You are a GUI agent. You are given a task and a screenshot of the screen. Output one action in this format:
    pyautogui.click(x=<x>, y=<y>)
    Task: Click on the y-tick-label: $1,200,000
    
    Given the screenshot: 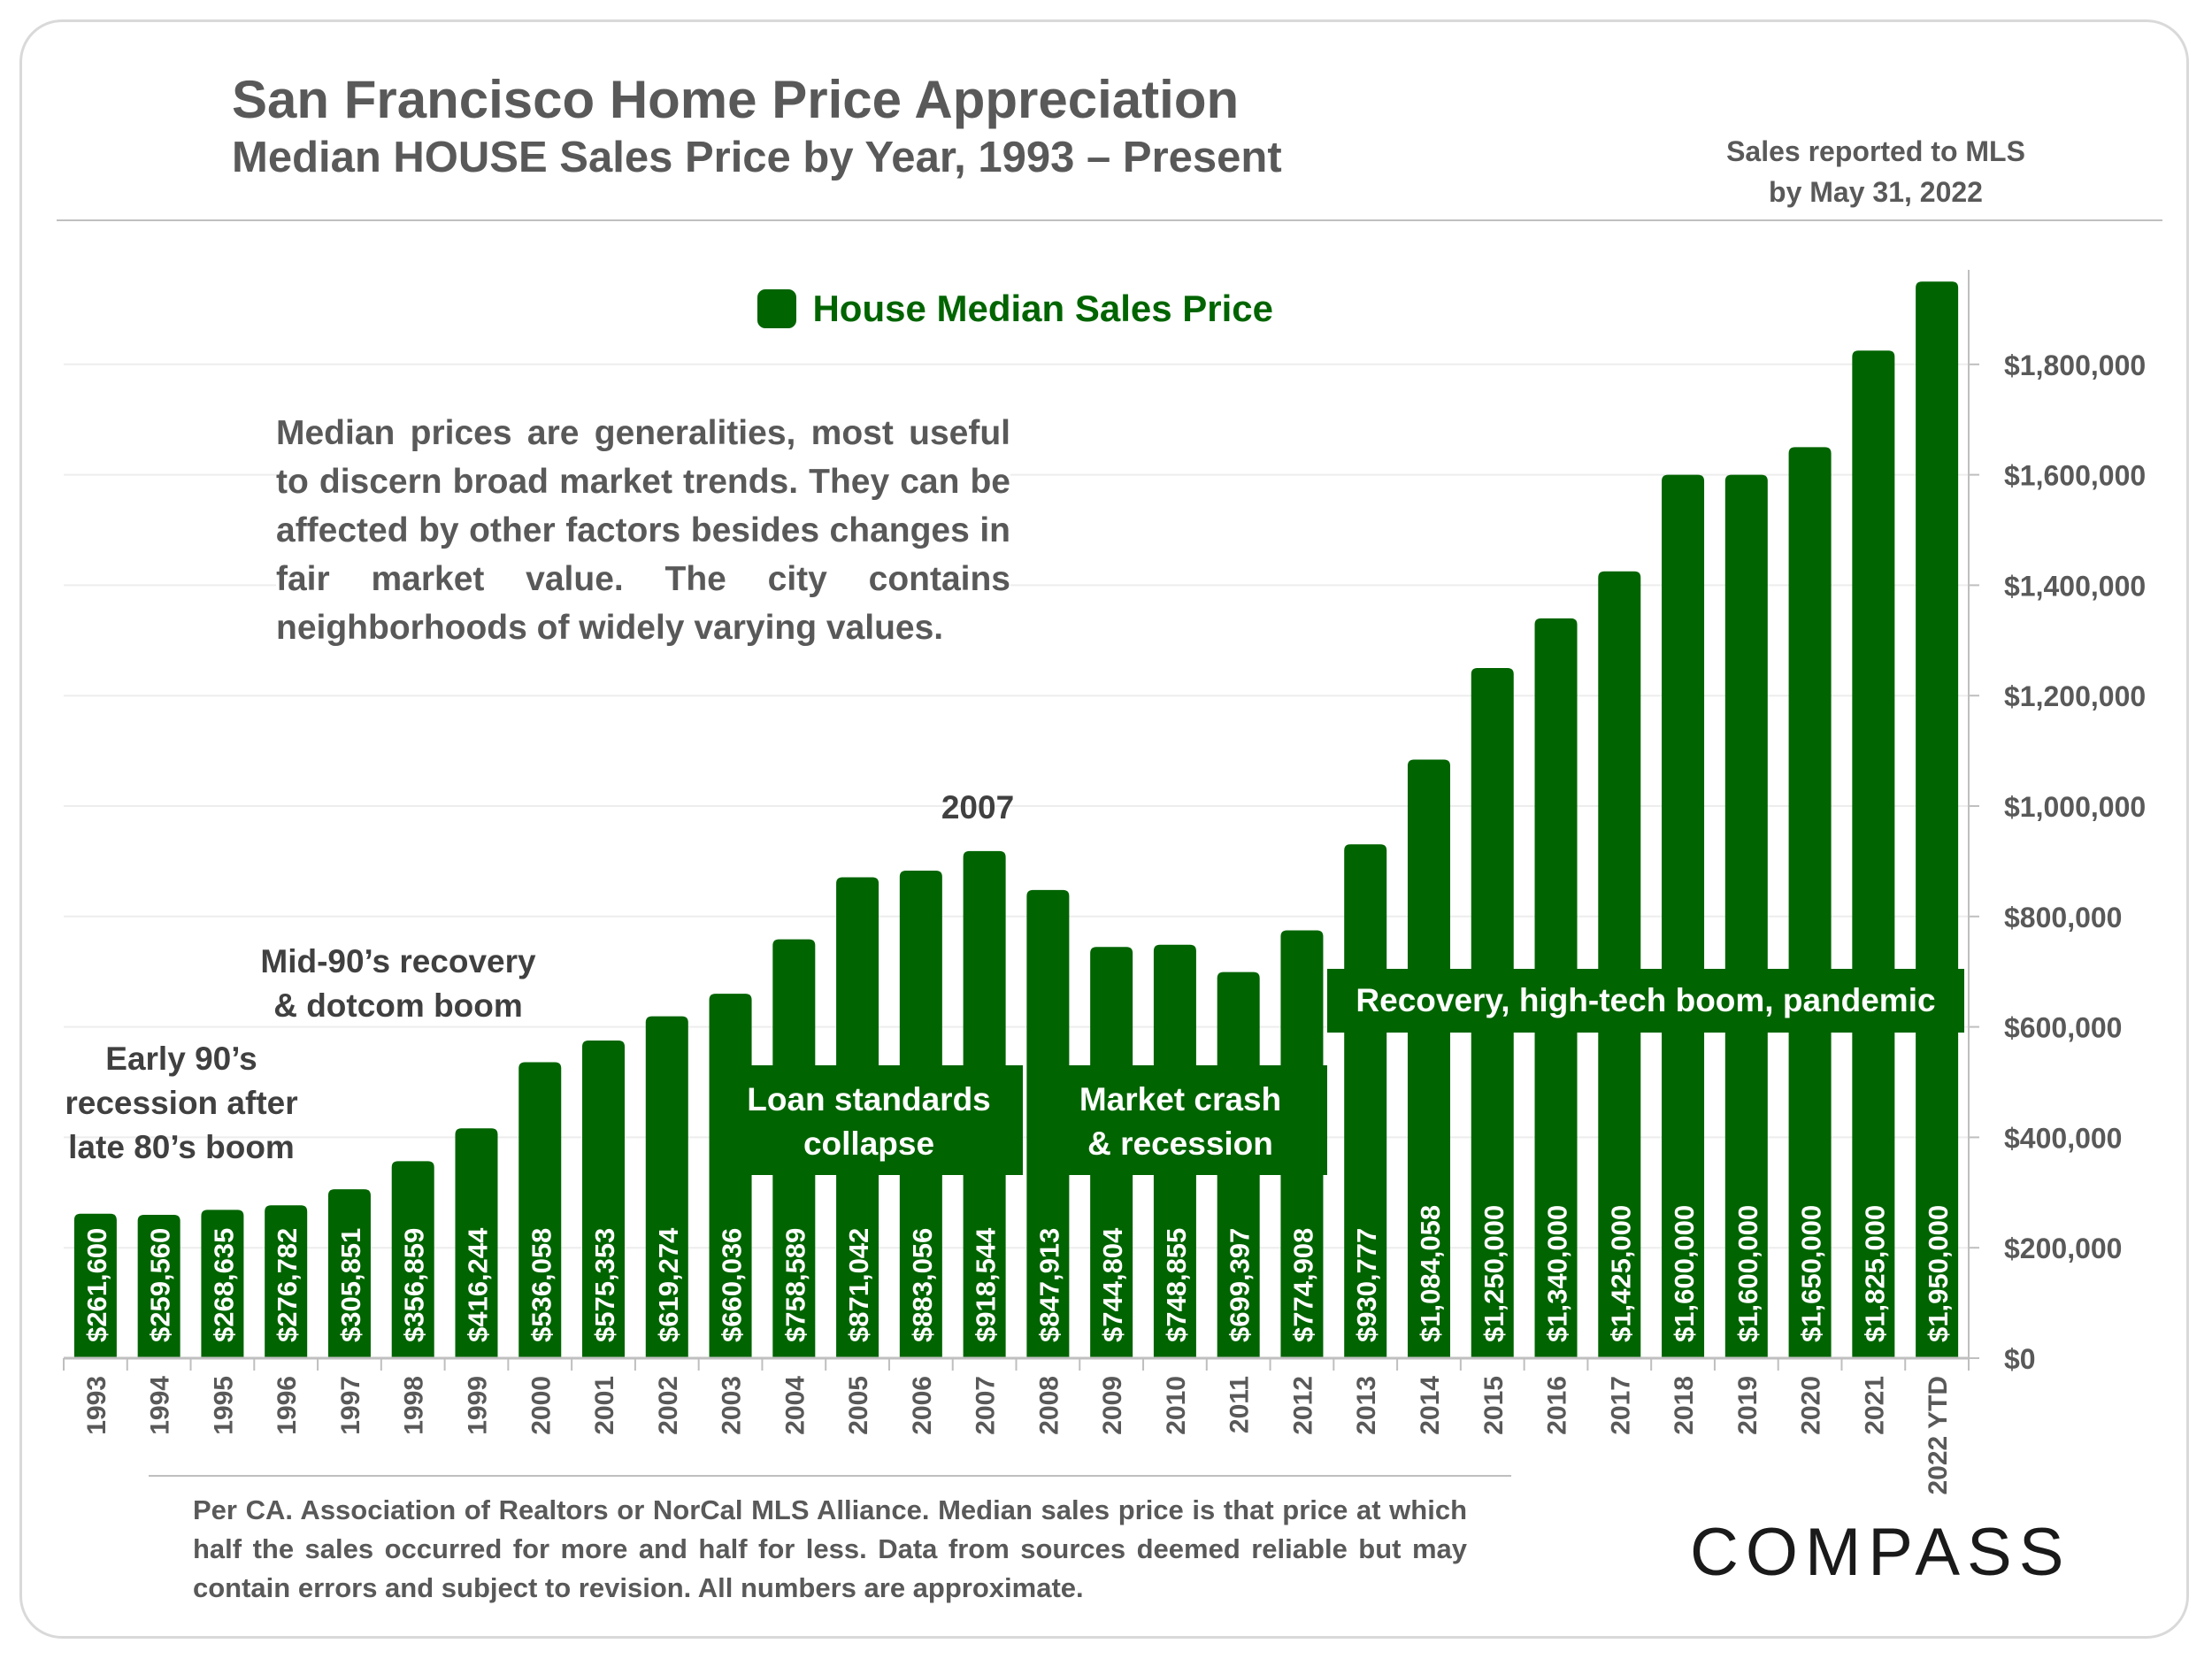 What is the action you would take?
    pyautogui.click(x=2075, y=696)
    